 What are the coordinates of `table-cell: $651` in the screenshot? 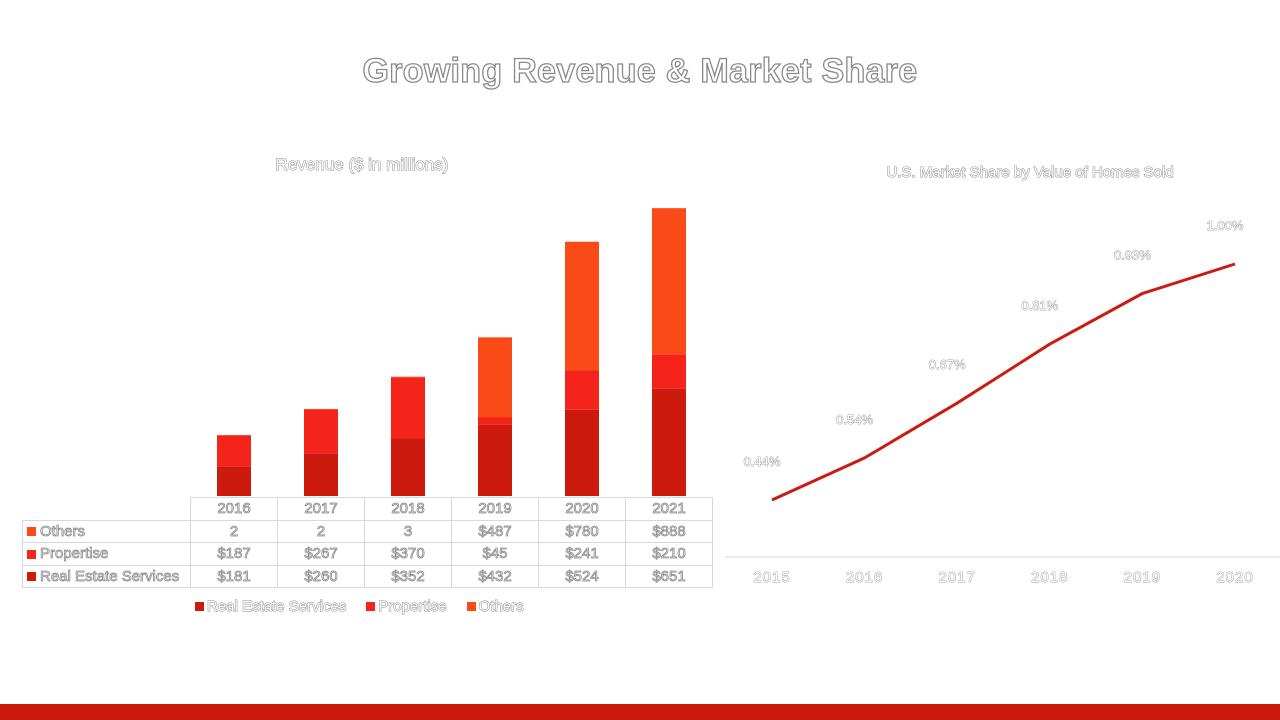 It's located at (669, 576).